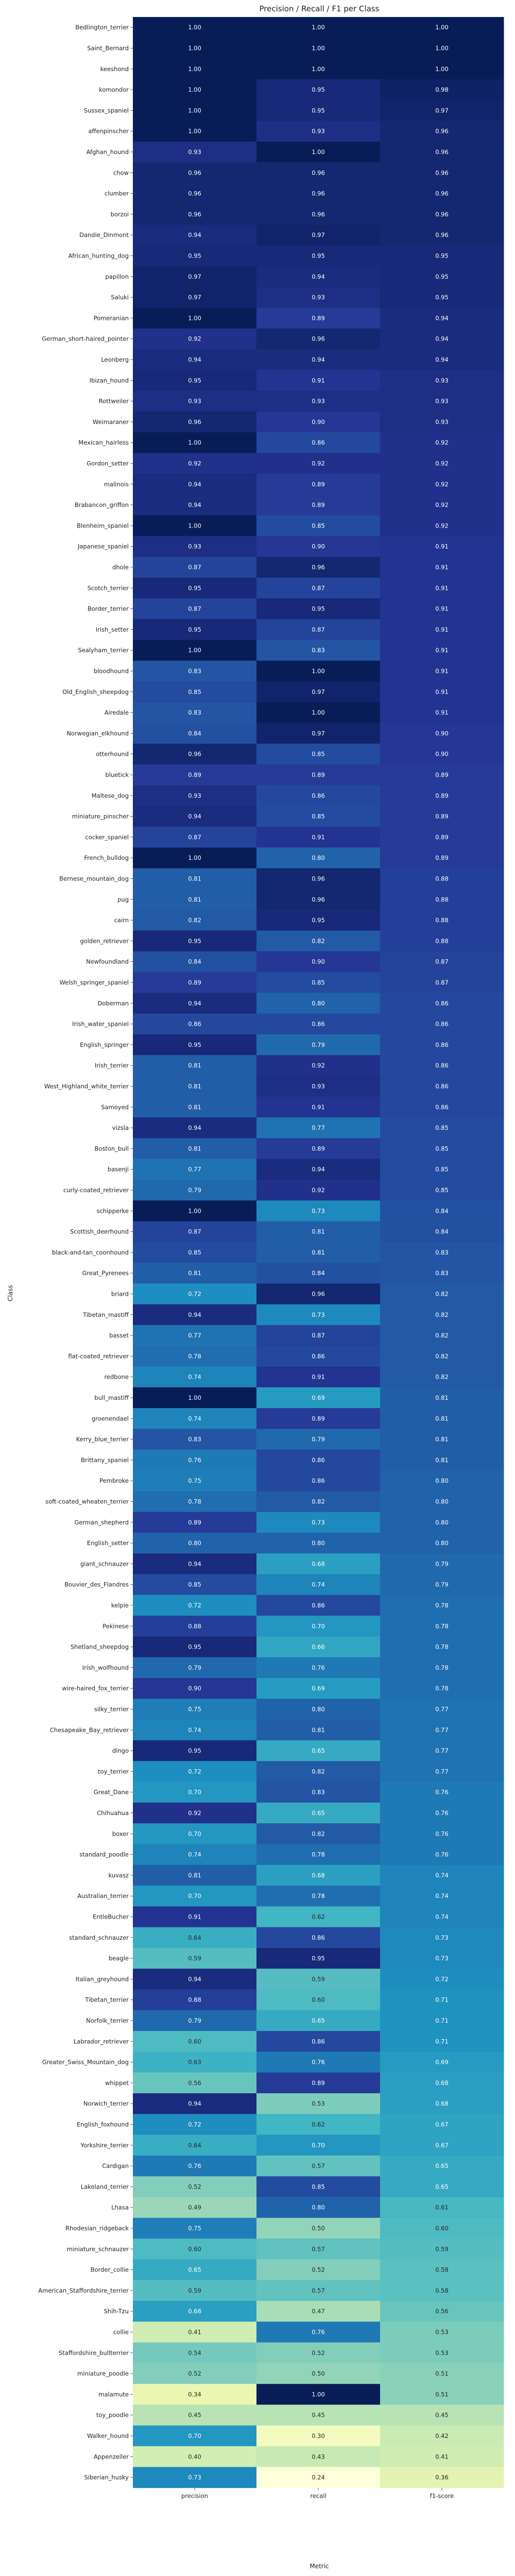  I want to click on cell-value-label: 0.85, so click(194, 692).